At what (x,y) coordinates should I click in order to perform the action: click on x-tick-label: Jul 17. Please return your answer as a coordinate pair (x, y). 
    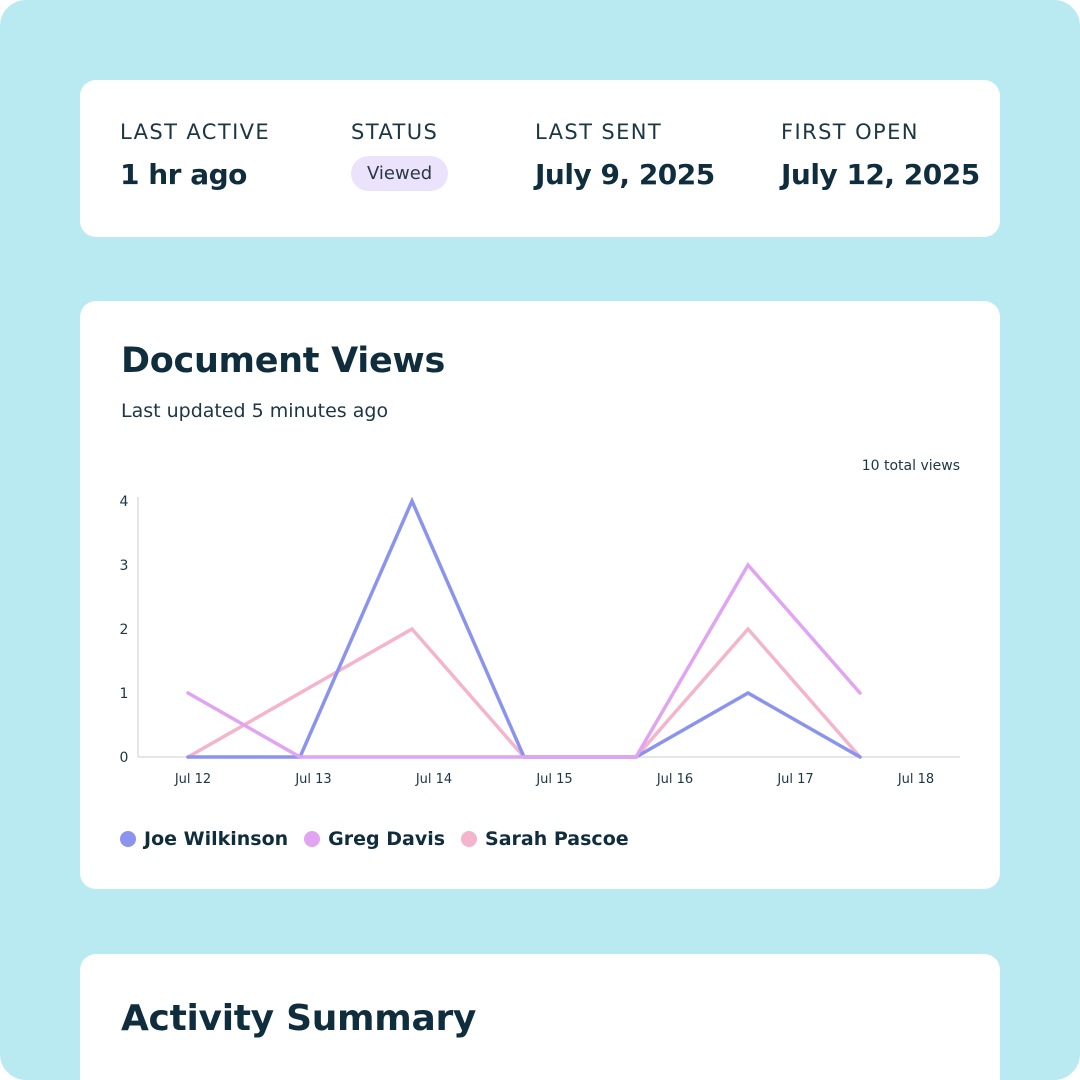
    Looking at the image, I should click on (794, 779).